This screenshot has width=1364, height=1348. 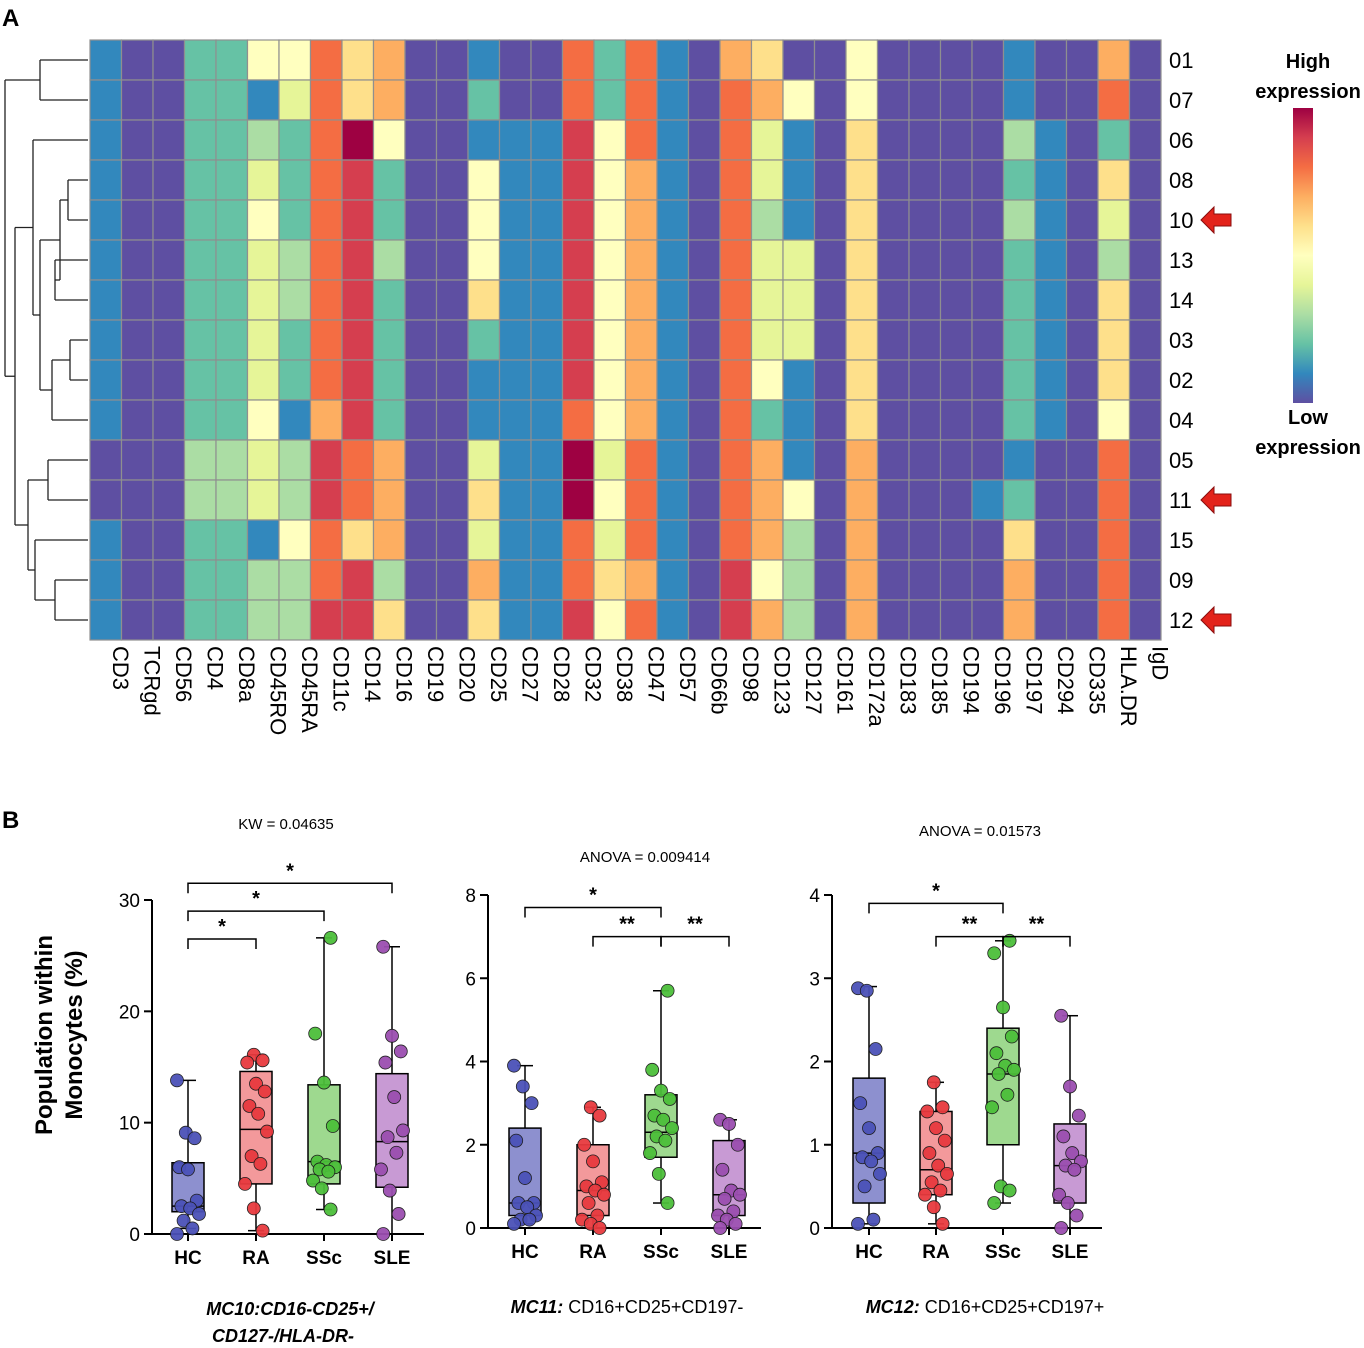 What do you see at coordinates (137, 220) in the screenshot?
I see `heatmap-cell-10-TCRgd` at bounding box center [137, 220].